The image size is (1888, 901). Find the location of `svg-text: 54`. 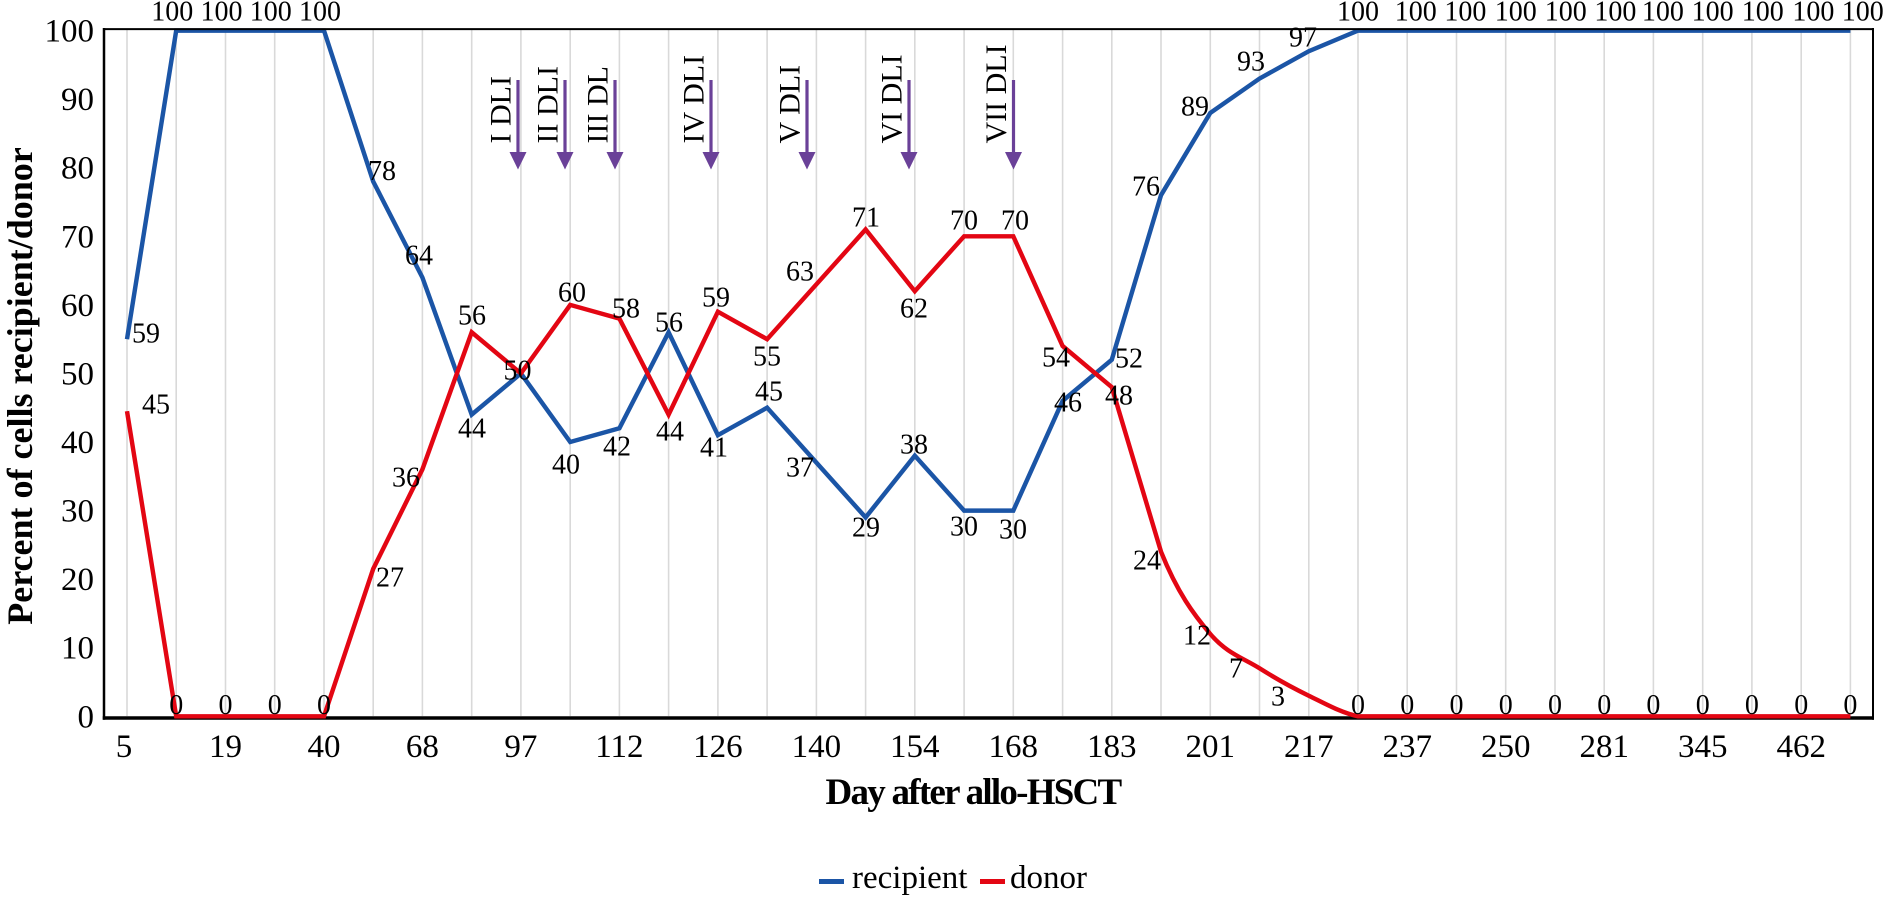

svg-text: 54 is located at coordinates (1056, 357).